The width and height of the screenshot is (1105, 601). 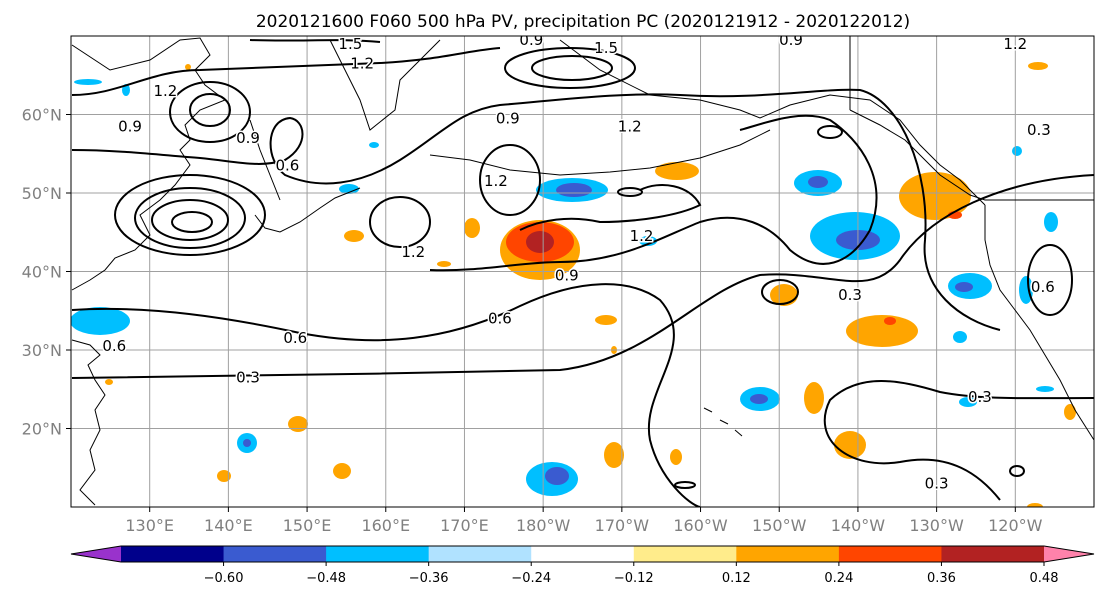 What do you see at coordinates (543, 525) in the screenshot?
I see `lon-tick-label: 180°W` at bounding box center [543, 525].